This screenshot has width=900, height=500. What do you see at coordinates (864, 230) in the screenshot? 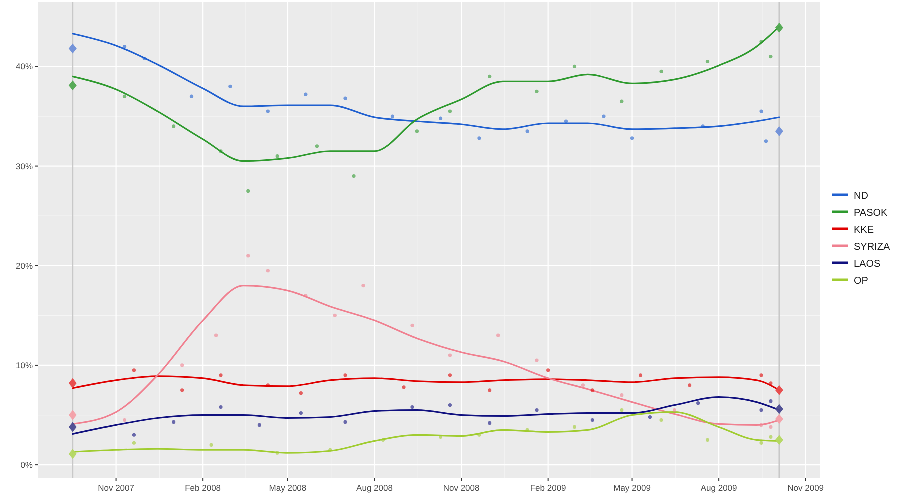
I see `legend-label: KKE` at bounding box center [864, 230].